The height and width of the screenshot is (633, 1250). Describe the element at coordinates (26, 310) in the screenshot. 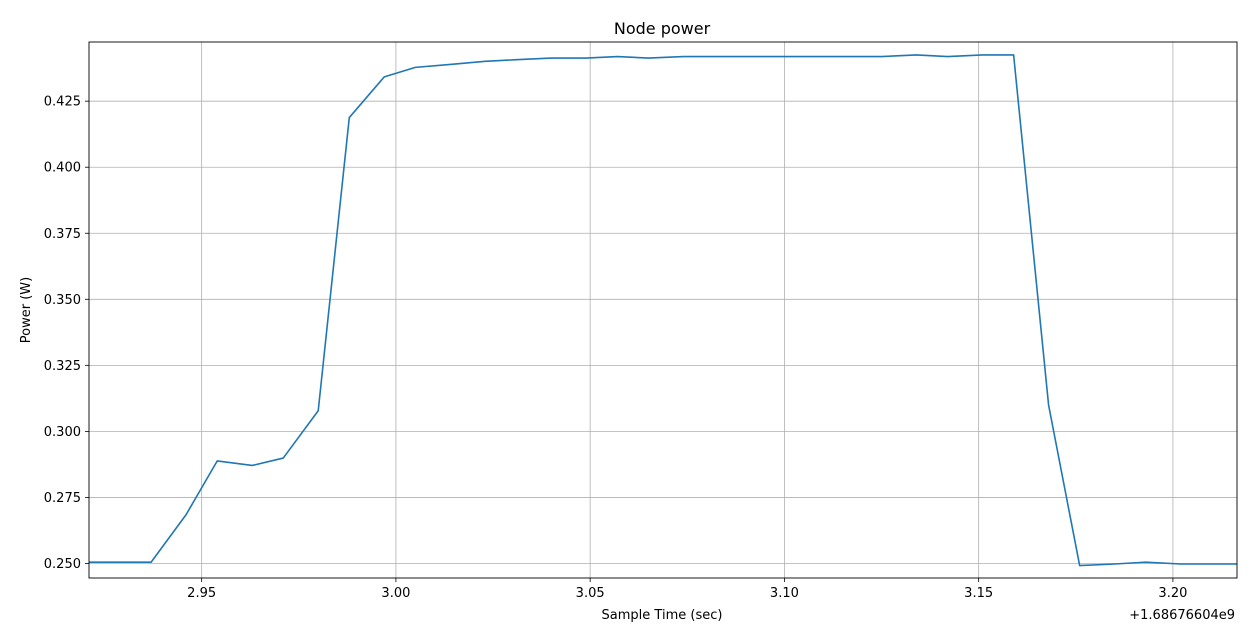

I see `y-axis-label: Power (W)` at that location.